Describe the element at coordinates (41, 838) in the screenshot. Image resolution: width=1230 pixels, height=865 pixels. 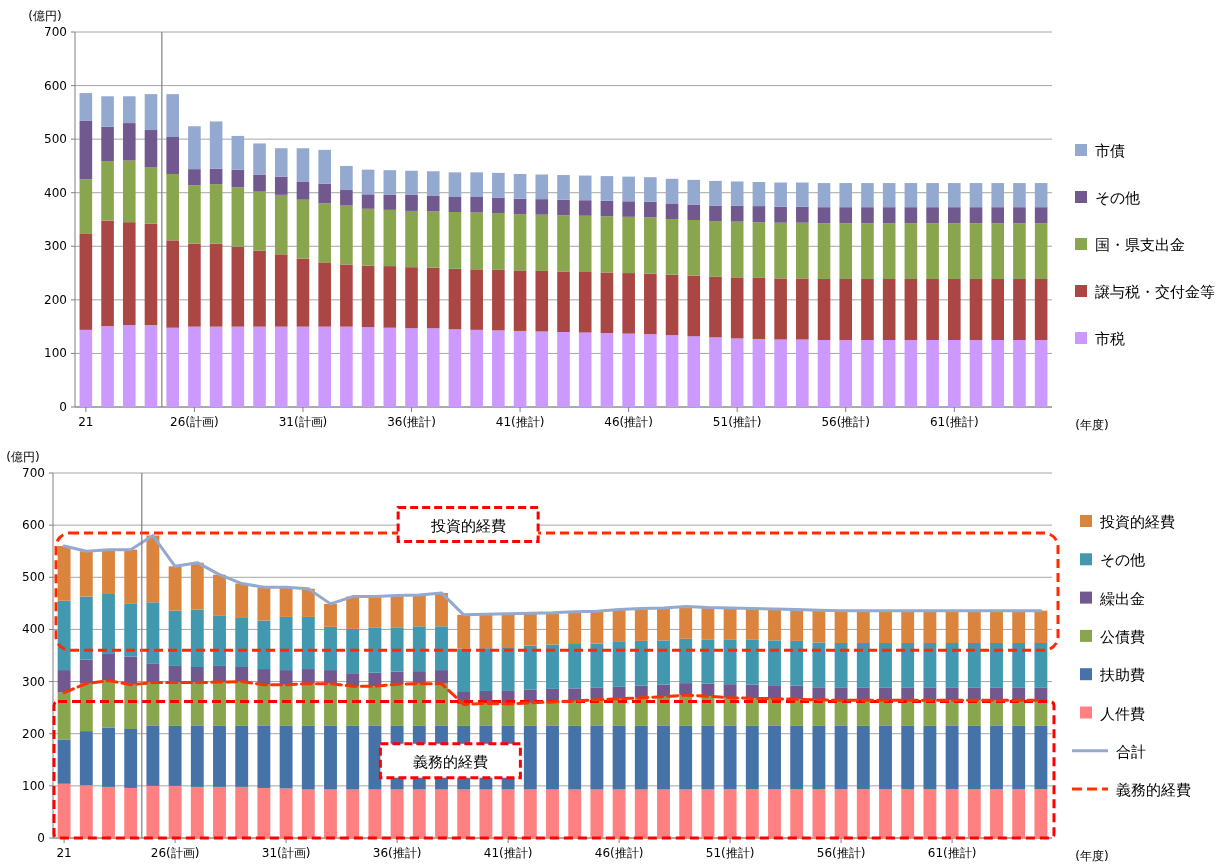
I see `y-tick-label: 0` at that location.